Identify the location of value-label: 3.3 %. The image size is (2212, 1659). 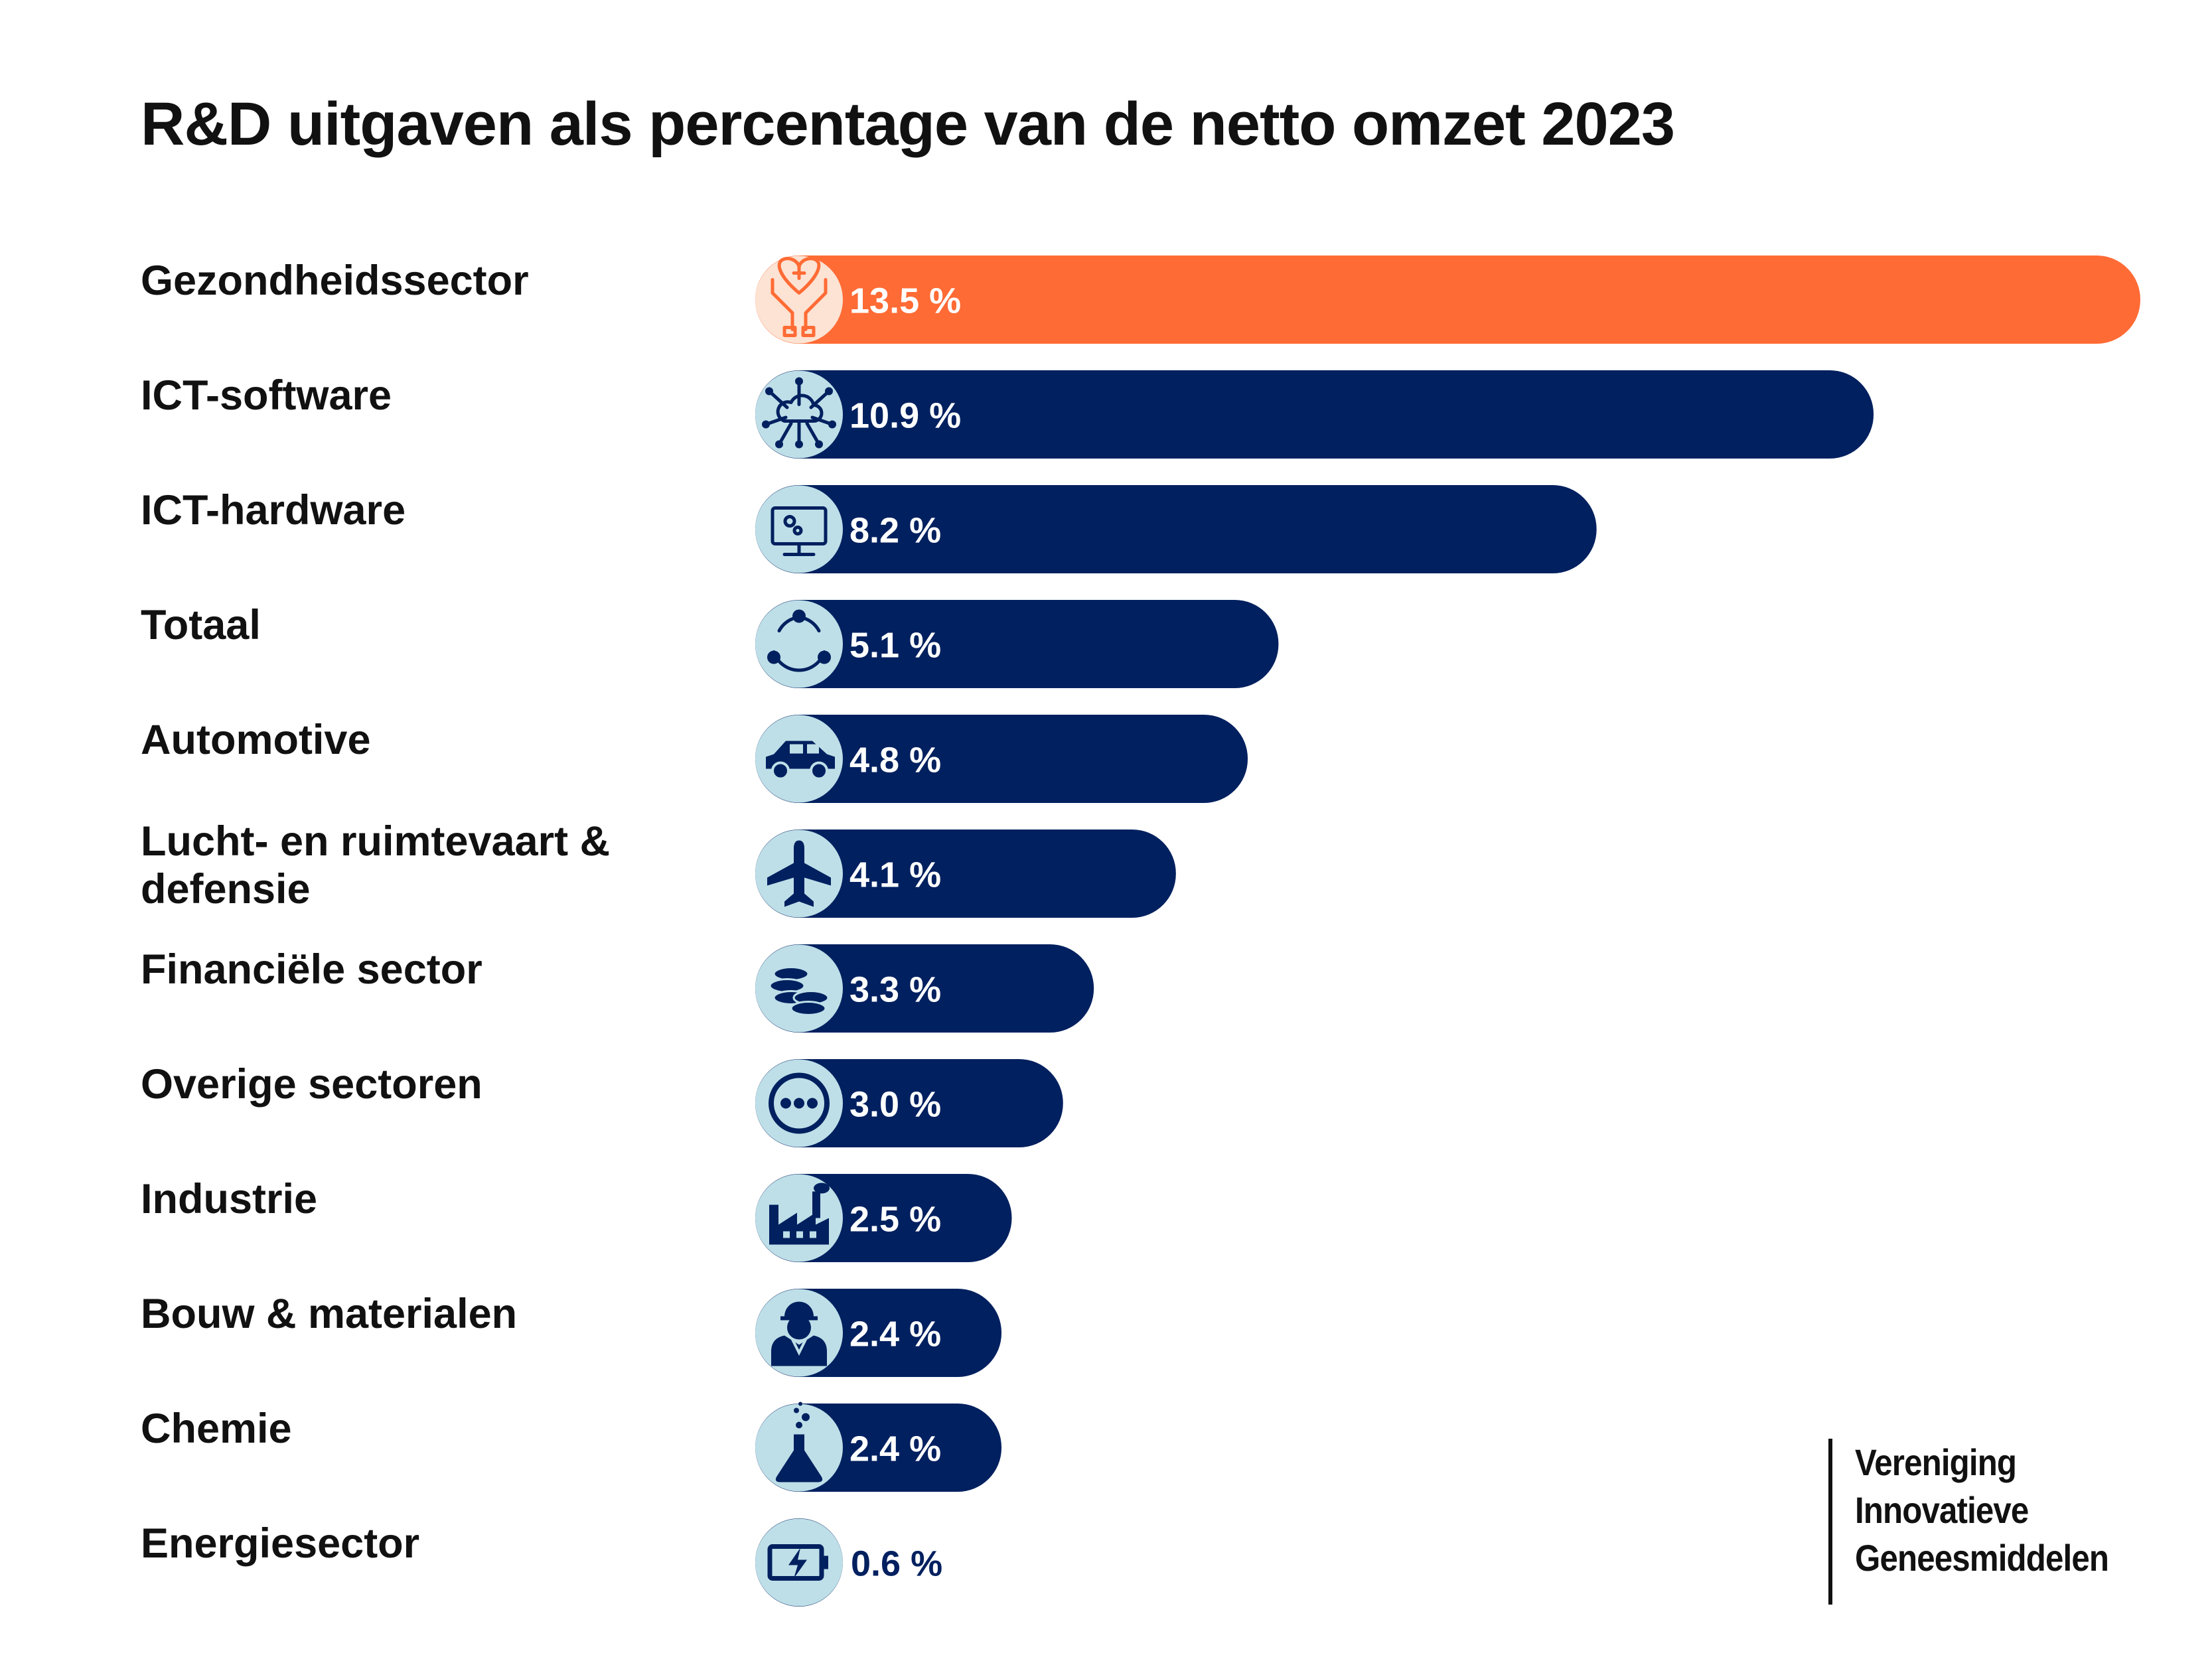
(895, 990).